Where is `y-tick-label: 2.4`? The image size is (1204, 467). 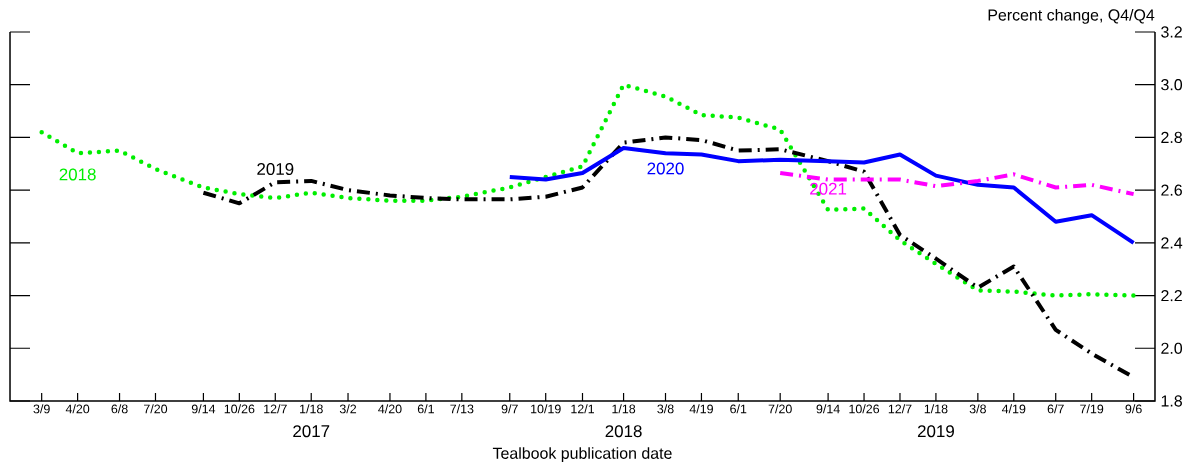 y-tick-label: 2.4 is located at coordinates (1172, 243).